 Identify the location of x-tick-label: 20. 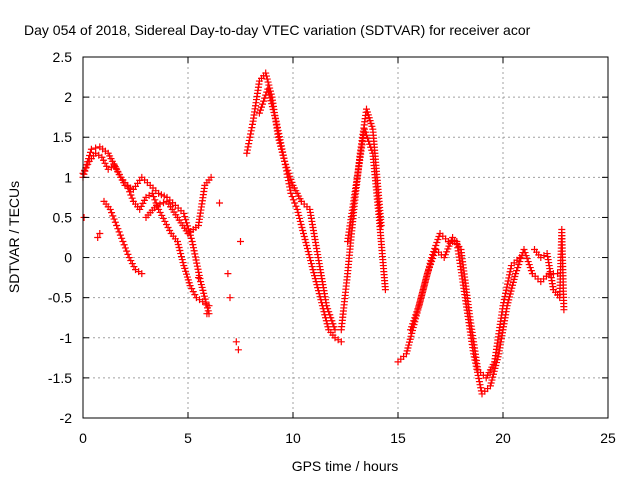
(503, 438).